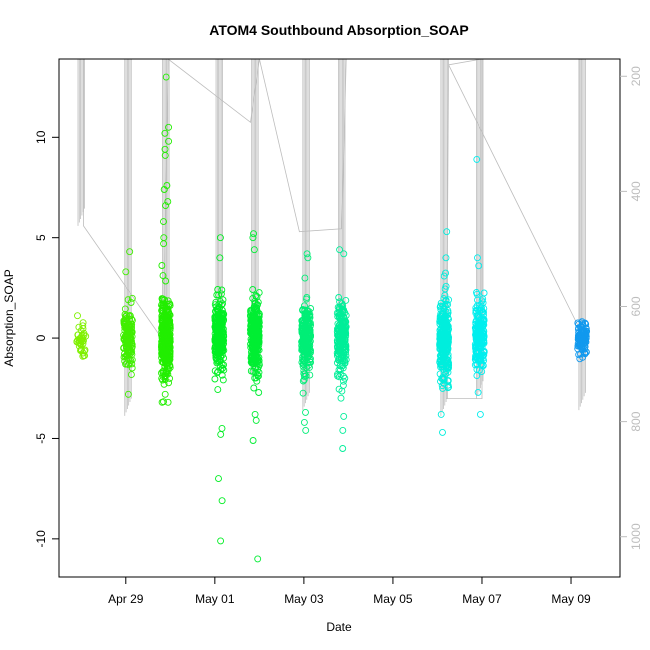  Describe the element at coordinates (41, 137) in the screenshot. I see `y-tick-label: 10` at that location.